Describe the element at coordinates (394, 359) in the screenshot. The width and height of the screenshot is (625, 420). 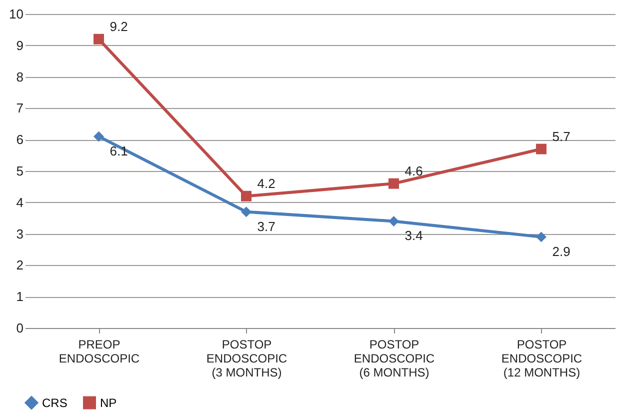
I see `x-tick-label: POSTOP ENDOSCOPIC (6 MONTHS)` at that location.